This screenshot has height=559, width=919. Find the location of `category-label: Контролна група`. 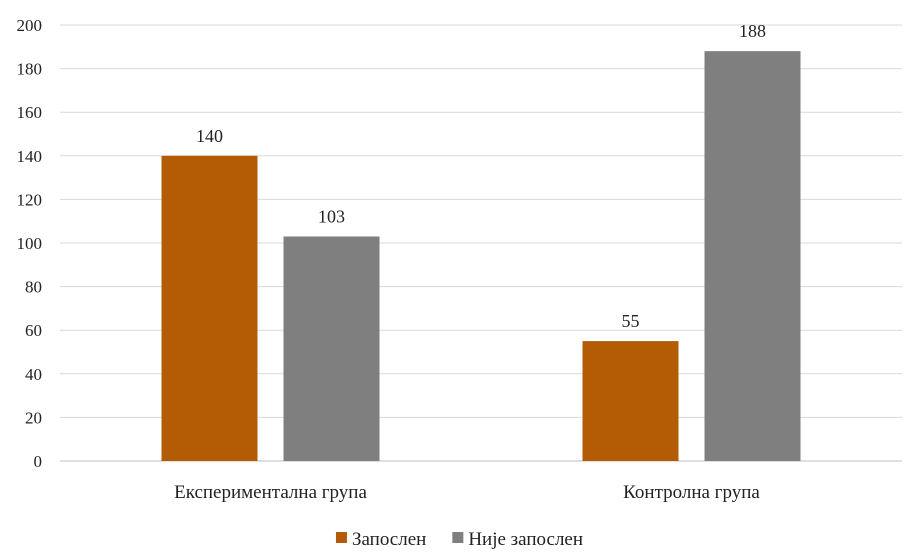

category-label: Контролна група is located at coordinates (691, 492).